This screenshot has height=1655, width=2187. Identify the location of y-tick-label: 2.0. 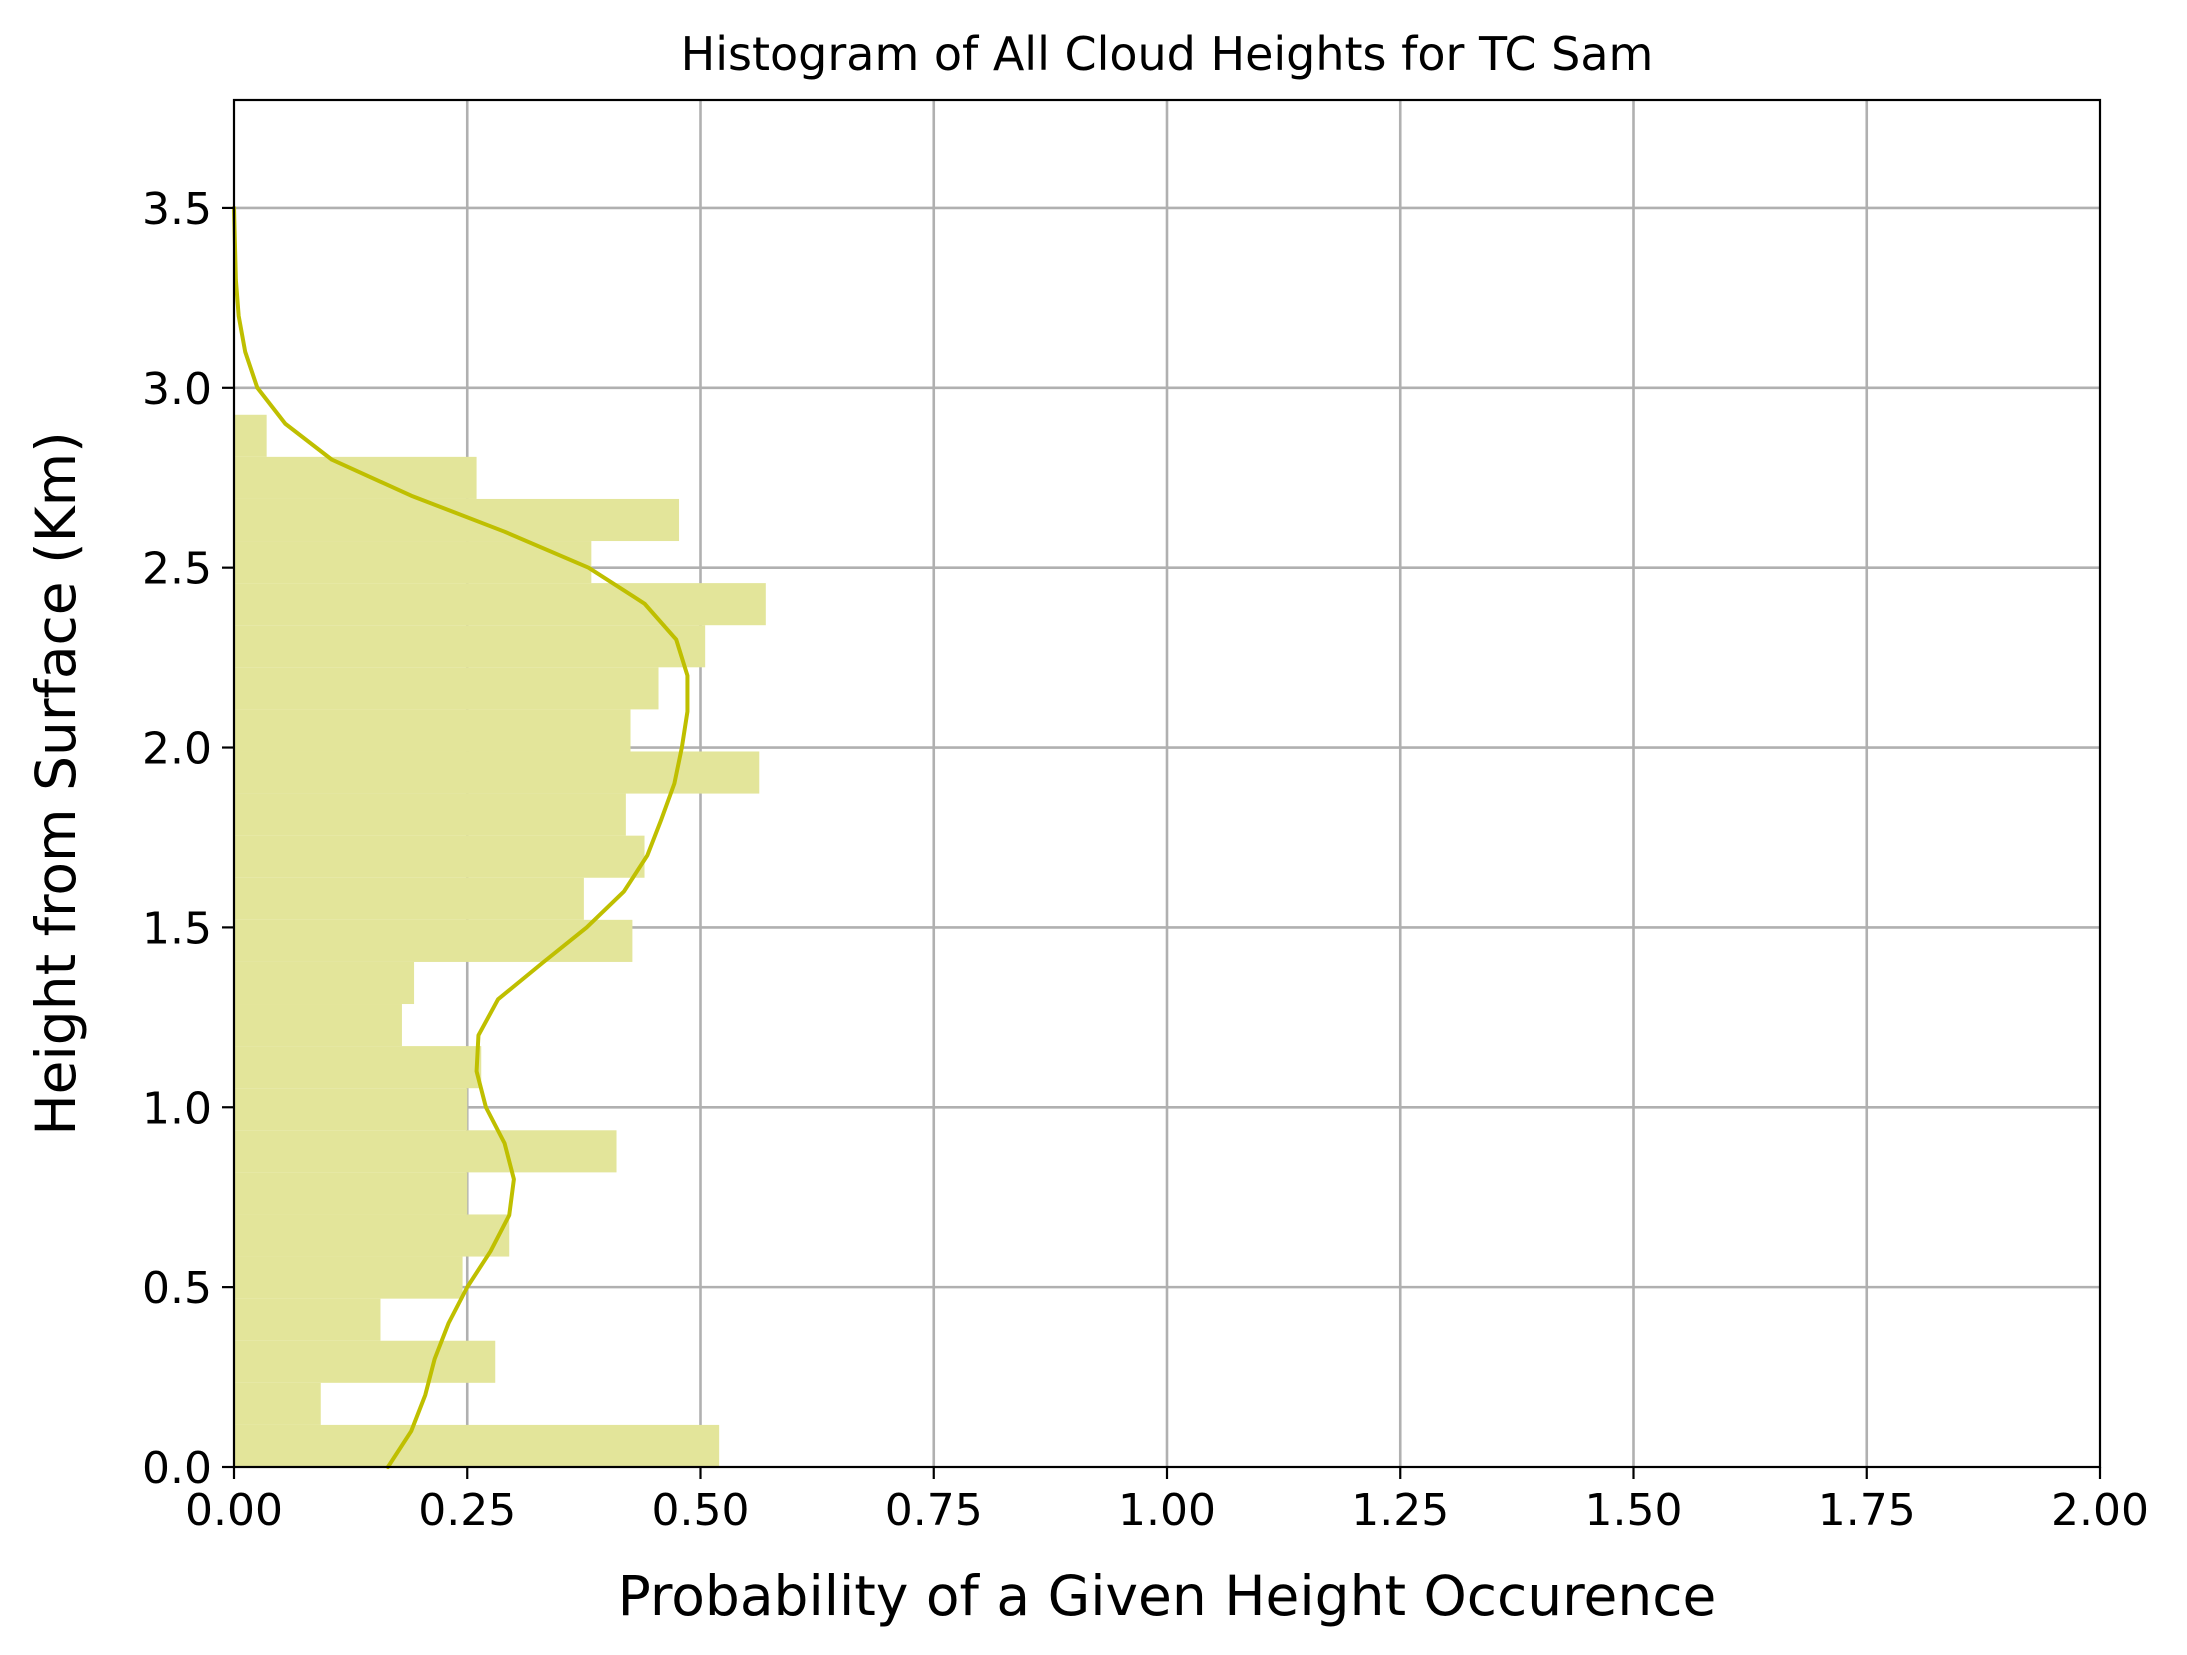
(177, 749).